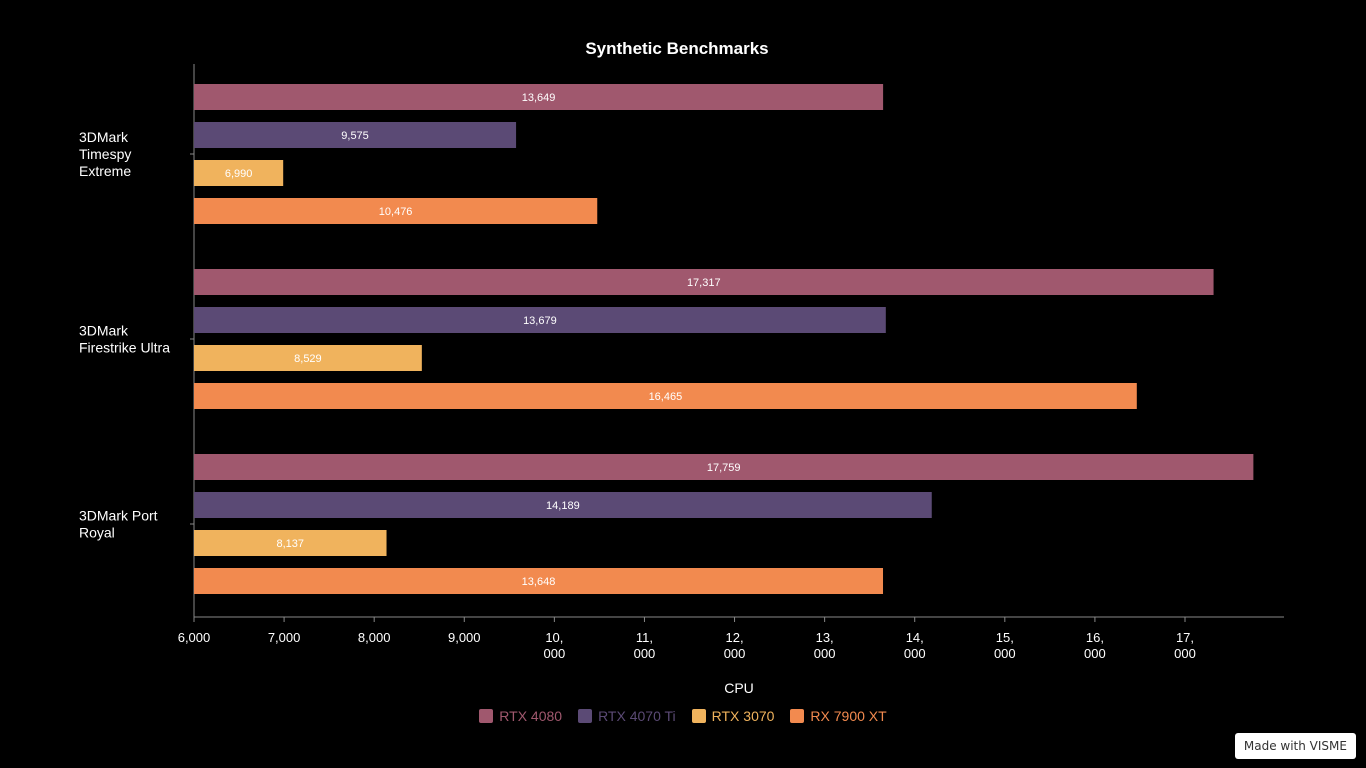 This screenshot has height=768, width=1366. Describe the element at coordinates (637, 716) in the screenshot. I see `legend-label: RTX 4070 Ti` at that location.